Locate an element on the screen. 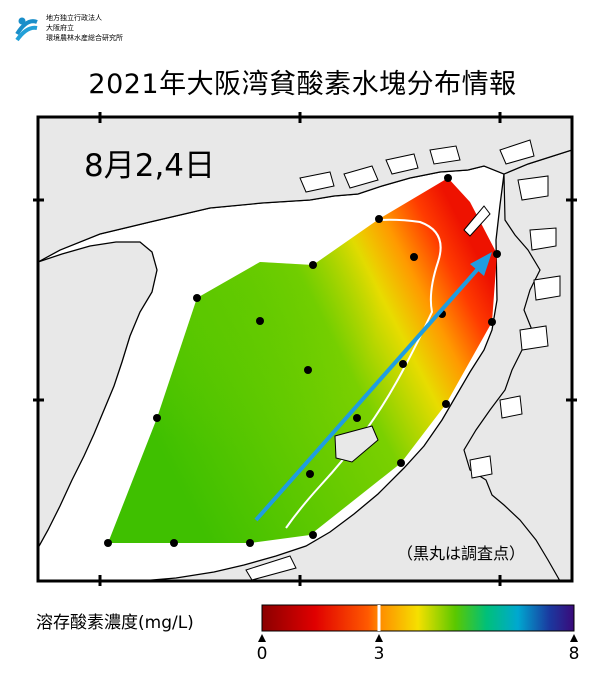  legend-title: 溶存酸素濃度(mg/L) is located at coordinates (115, 623).